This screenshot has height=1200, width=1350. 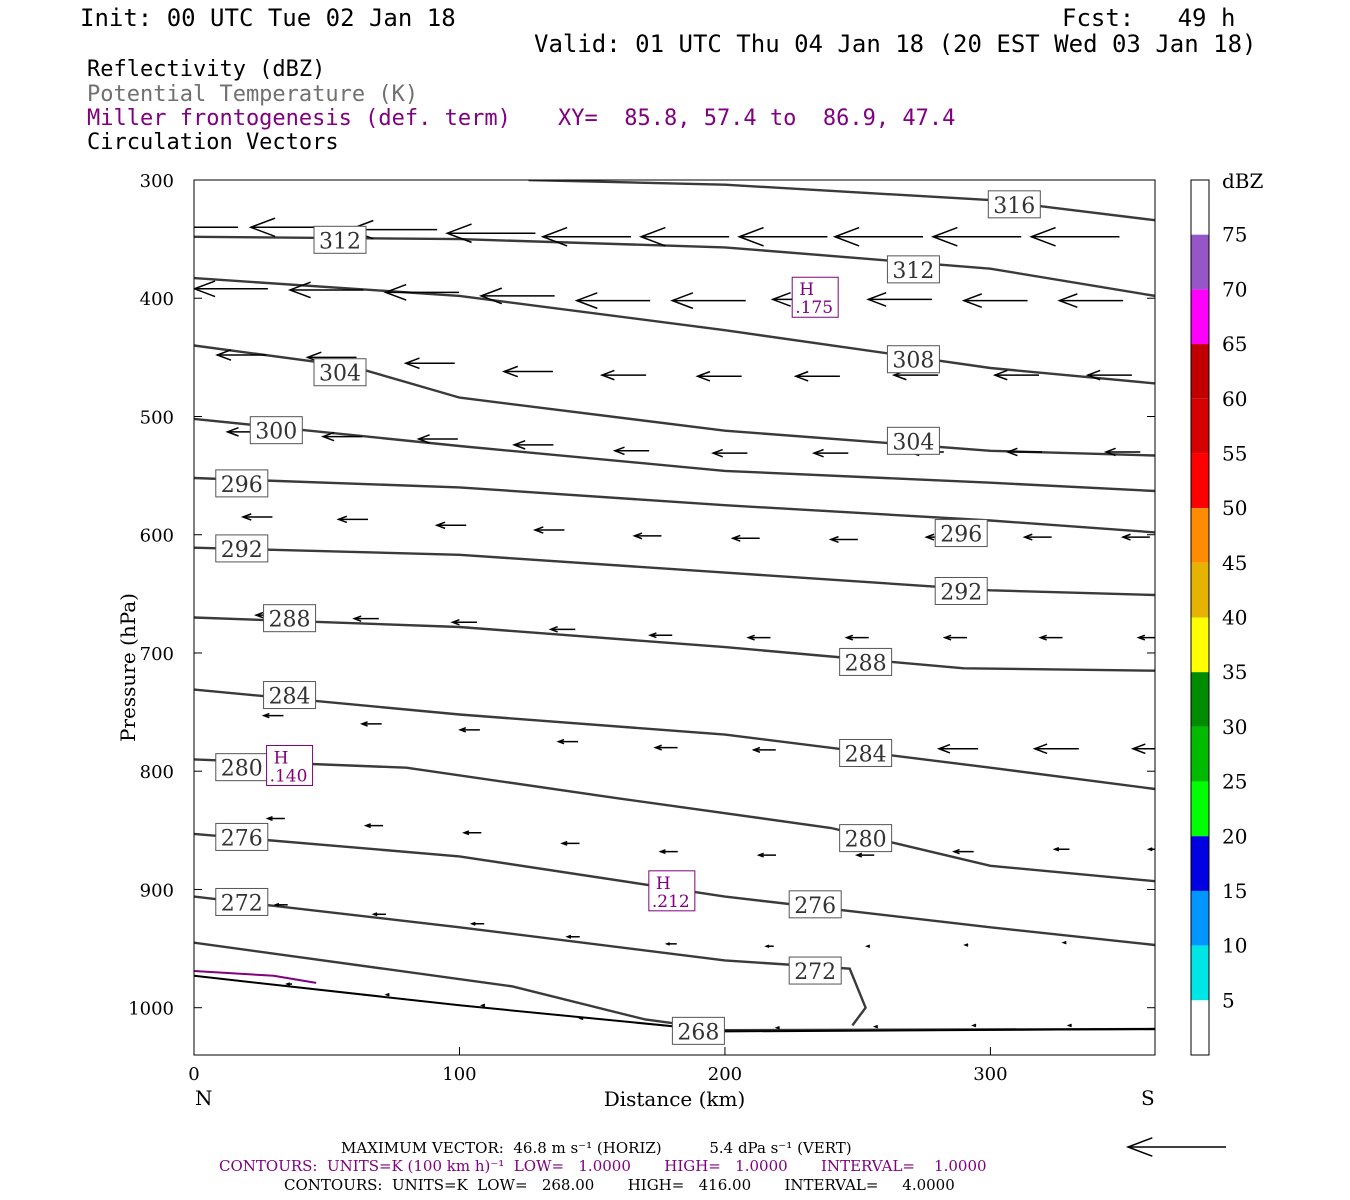 What do you see at coordinates (698, 1032) in the screenshot?
I see `svg-text: 268` at bounding box center [698, 1032].